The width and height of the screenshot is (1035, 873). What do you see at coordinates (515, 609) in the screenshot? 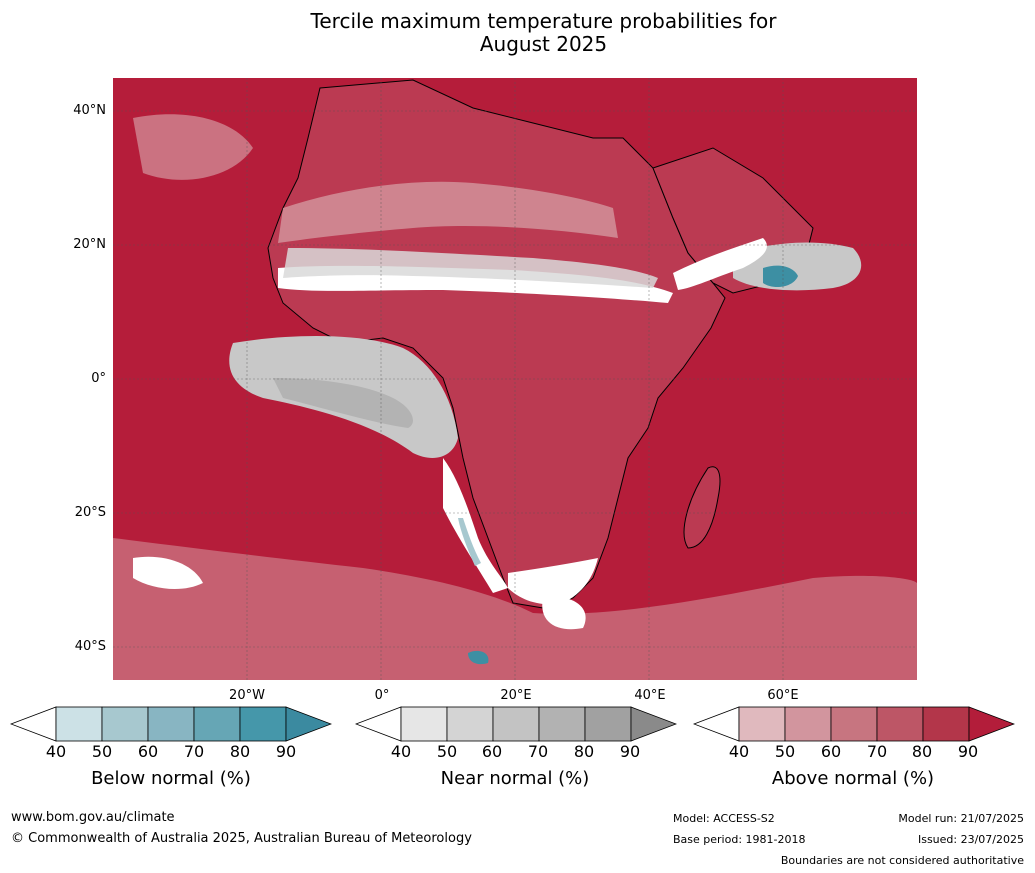
I see `southern-ocean-pink` at bounding box center [515, 609].